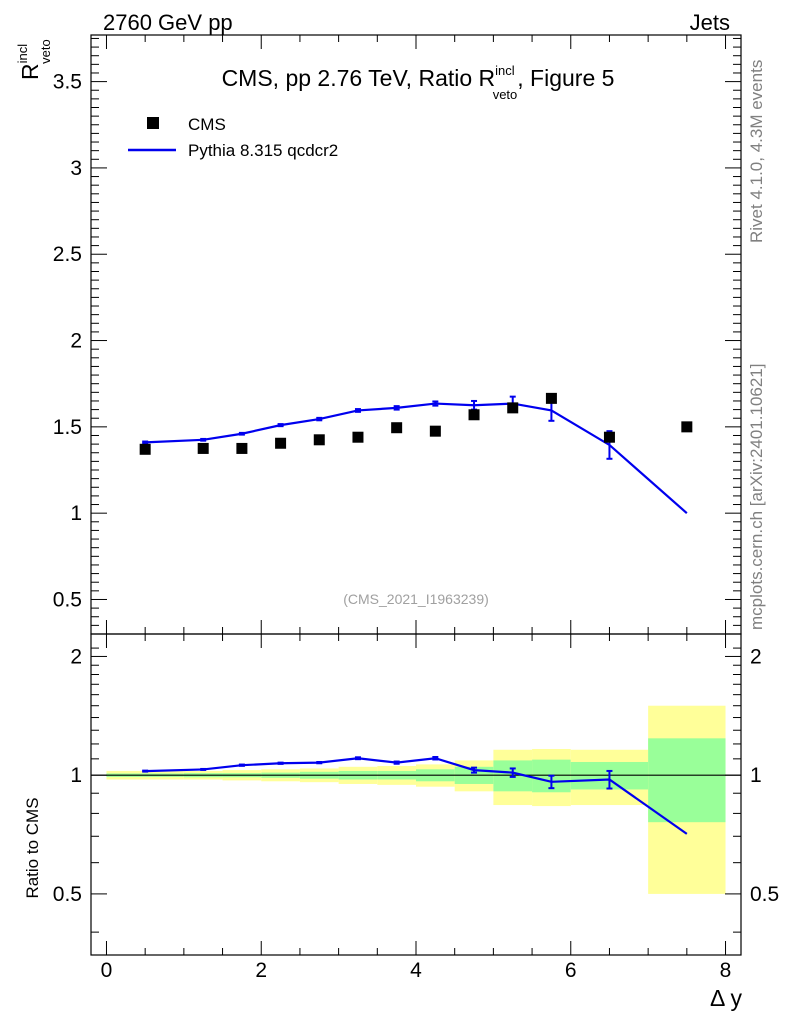 The height and width of the screenshot is (1024, 786). What do you see at coordinates (67, 599) in the screenshot?
I see `y-tick-label-0: 0.5` at bounding box center [67, 599].